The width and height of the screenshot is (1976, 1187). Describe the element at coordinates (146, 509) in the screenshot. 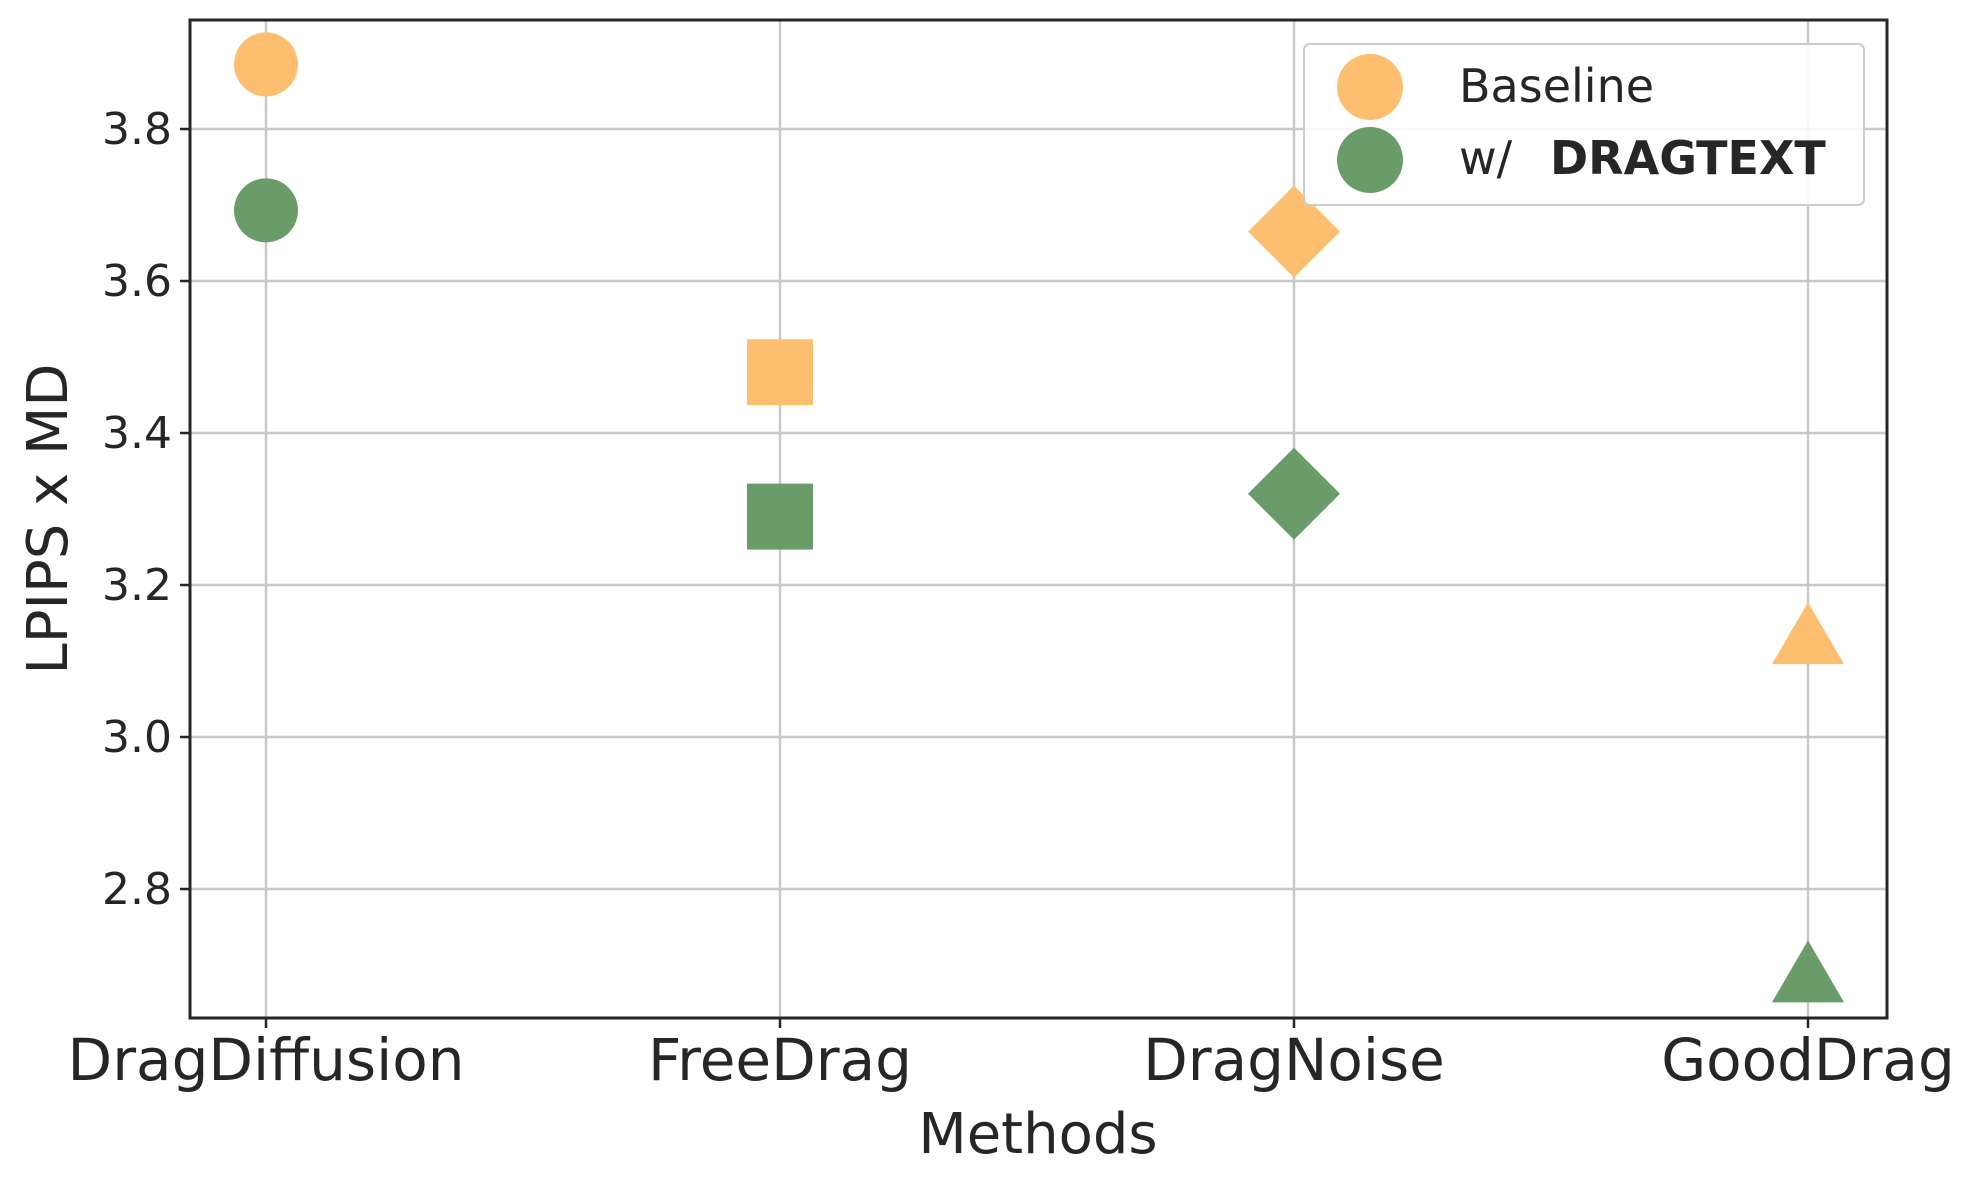

I see `y-axis-ticks: 2.8 3.0 3.2 3.4 3.6 3.8` at that location.